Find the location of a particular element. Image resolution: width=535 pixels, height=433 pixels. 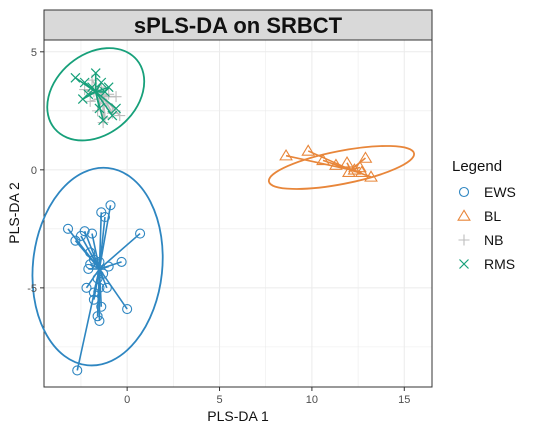

legend-symbol-ews is located at coordinates (464, 192).